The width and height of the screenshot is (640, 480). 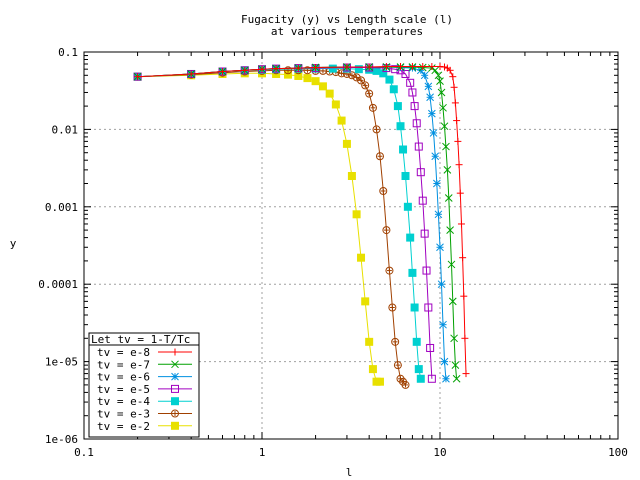 I want to click on y-tick-label: 0.0001, so click(x=58, y=284).